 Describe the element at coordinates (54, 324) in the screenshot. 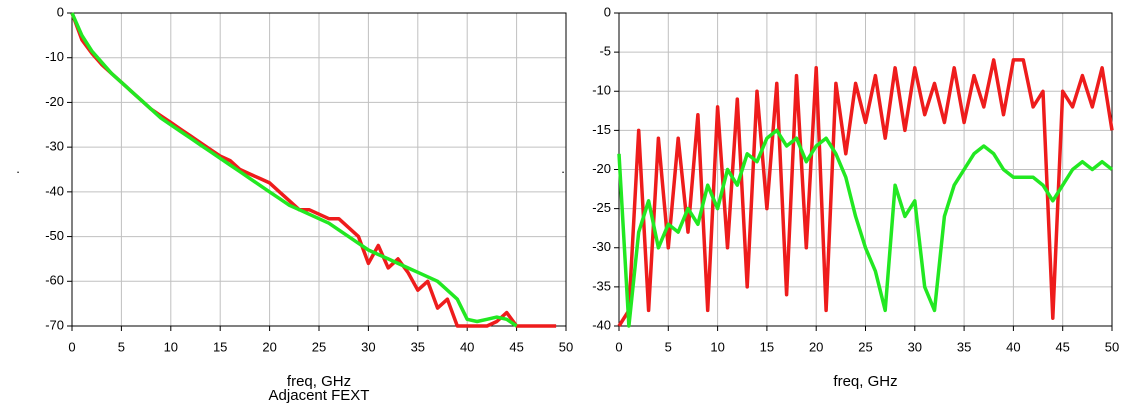

I see `y-tick-label: -70` at that location.